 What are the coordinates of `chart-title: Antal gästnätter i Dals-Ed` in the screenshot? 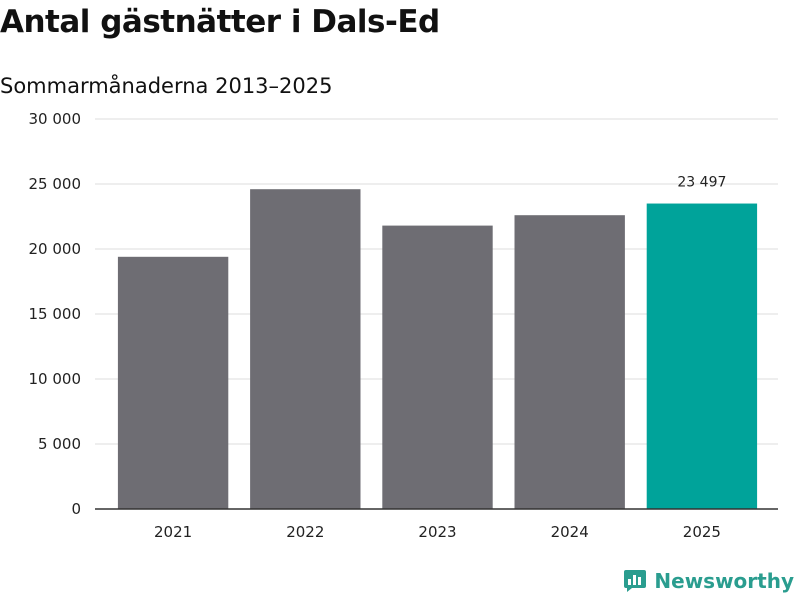 It's located at (220, 22).